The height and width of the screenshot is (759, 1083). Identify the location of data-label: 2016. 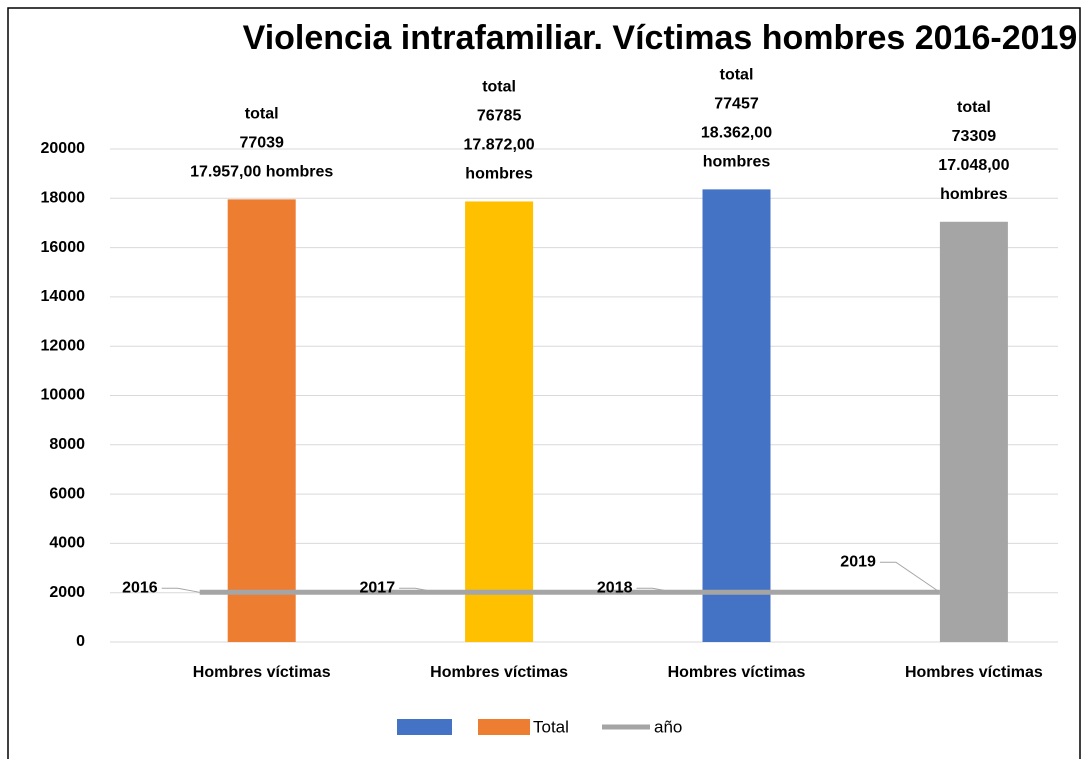
(140, 588).